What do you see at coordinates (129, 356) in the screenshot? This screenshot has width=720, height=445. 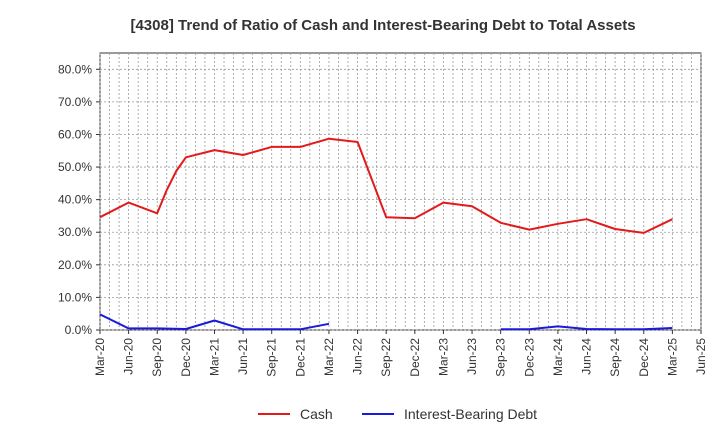 I see `x-tick-label: Jun-20` at bounding box center [129, 356].